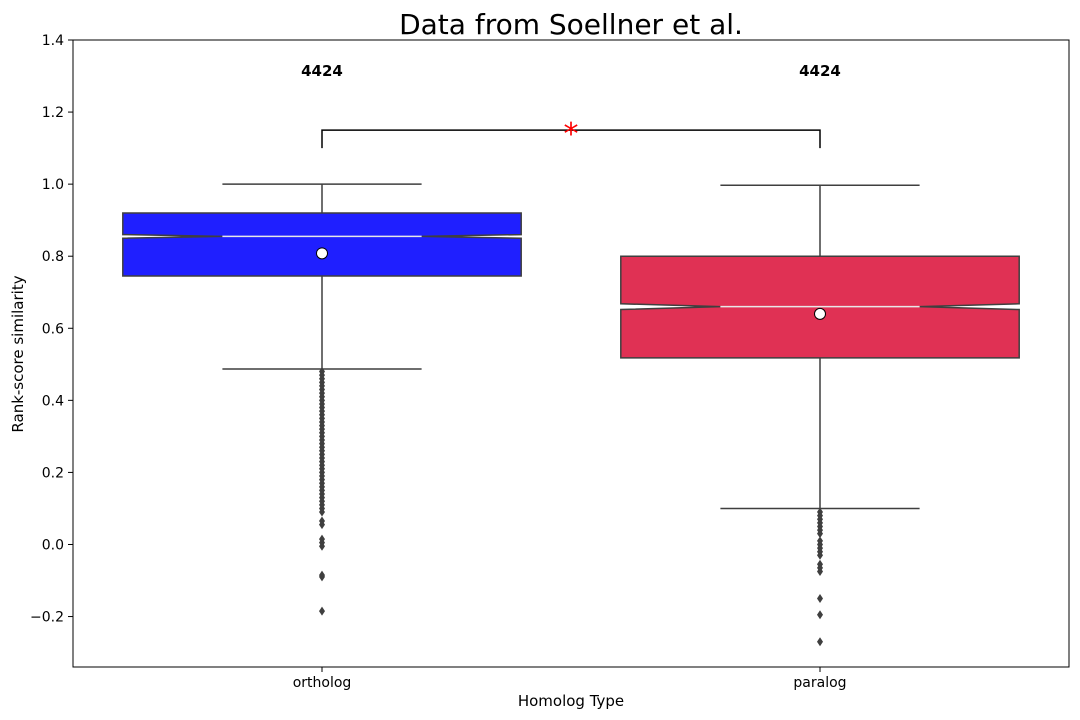 The height and width of the screenshot is (720, 1080). What do you see at coordinates (53, 401) in the screenshot?
I see `y-tick-label: 0.4` at bounding box center [53, 401].